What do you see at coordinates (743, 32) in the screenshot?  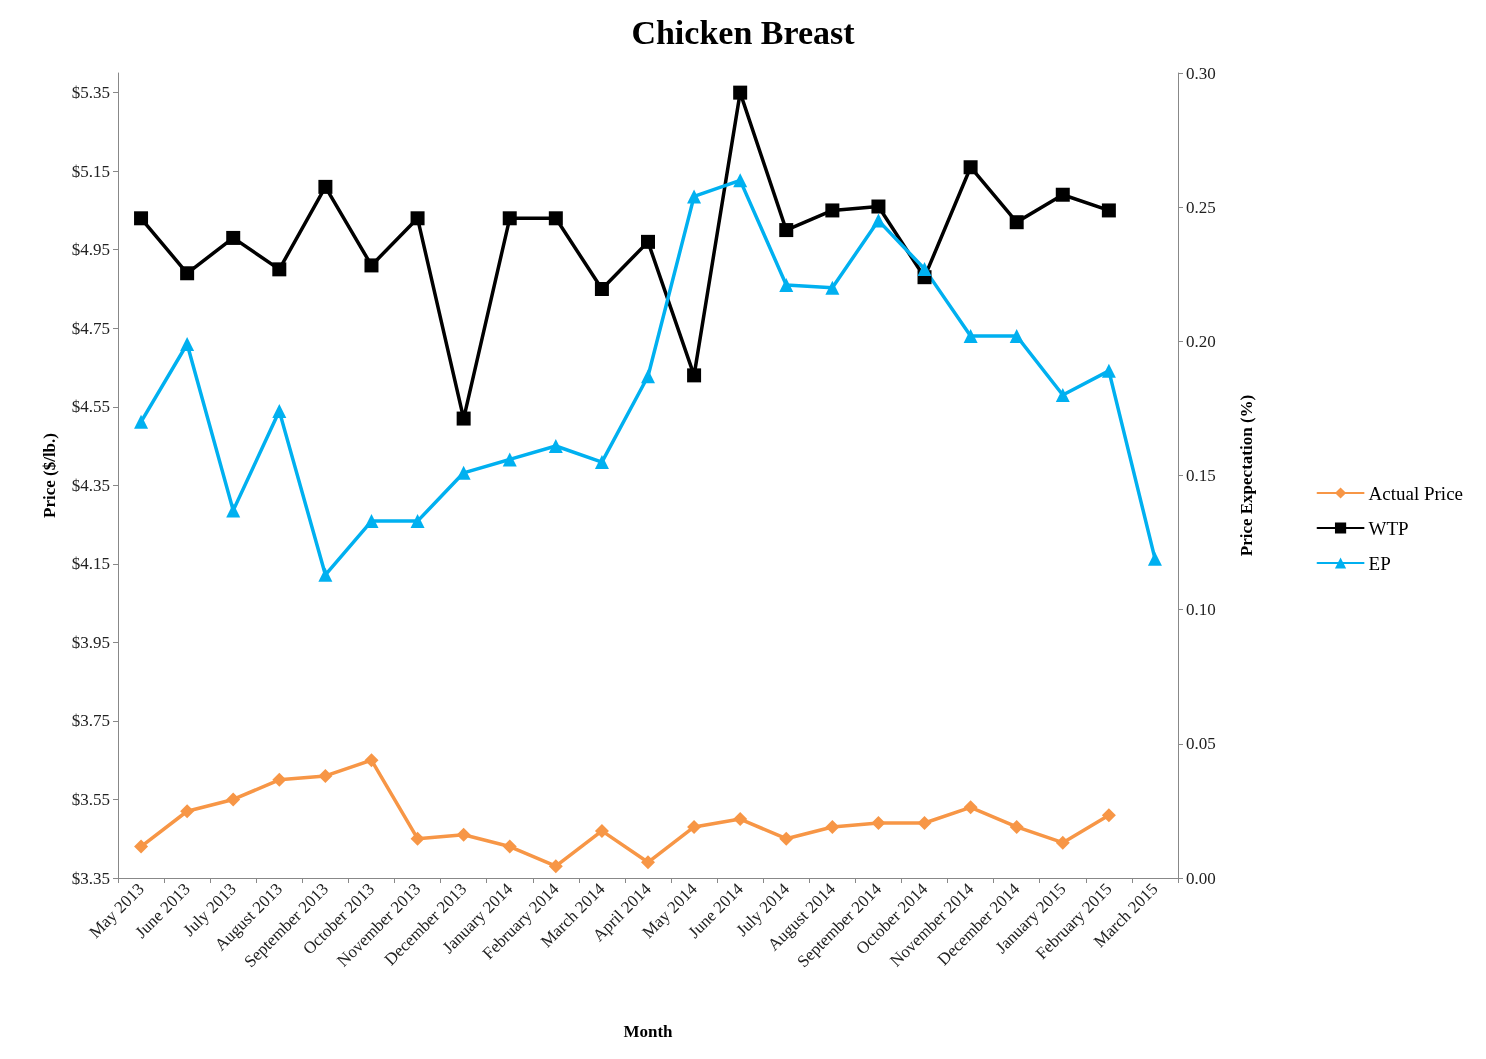 I see `chart-title: Chicken Breast` at bounding box center [743, 32].